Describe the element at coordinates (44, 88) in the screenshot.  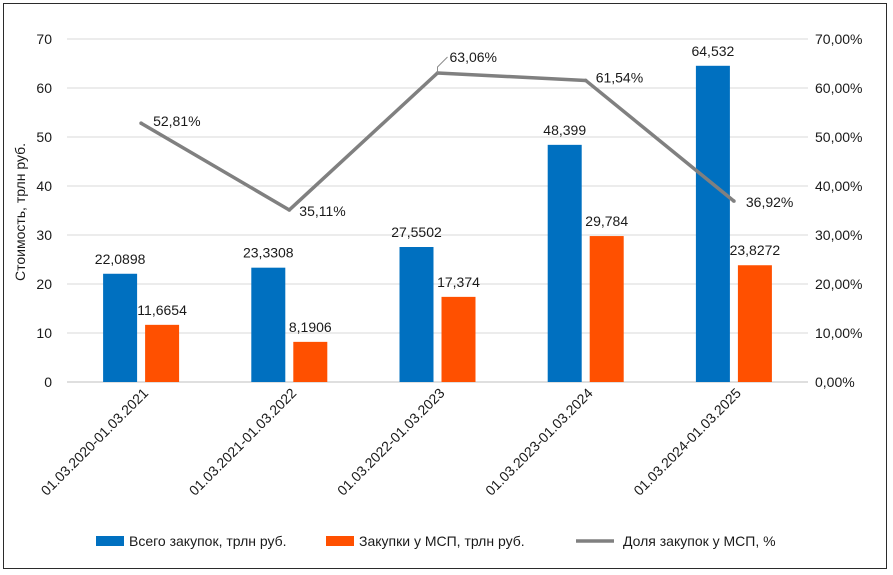
I see `y-tick-label: 60` at that location.